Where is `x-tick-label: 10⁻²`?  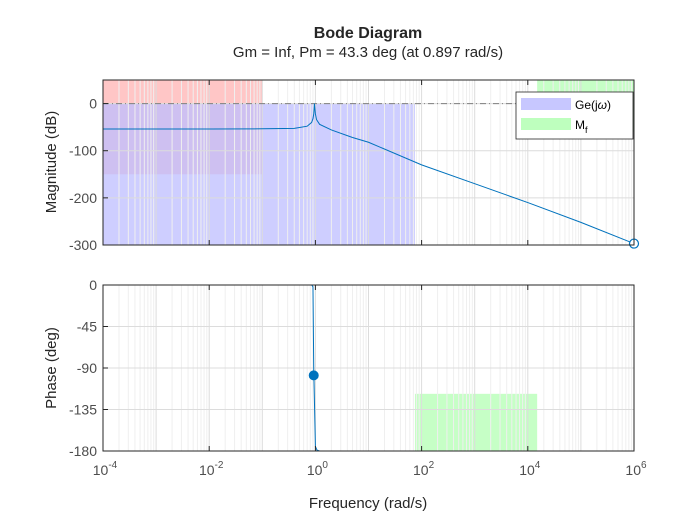 x-tick-label: 10⁻² is located at coordinates (211, 469).